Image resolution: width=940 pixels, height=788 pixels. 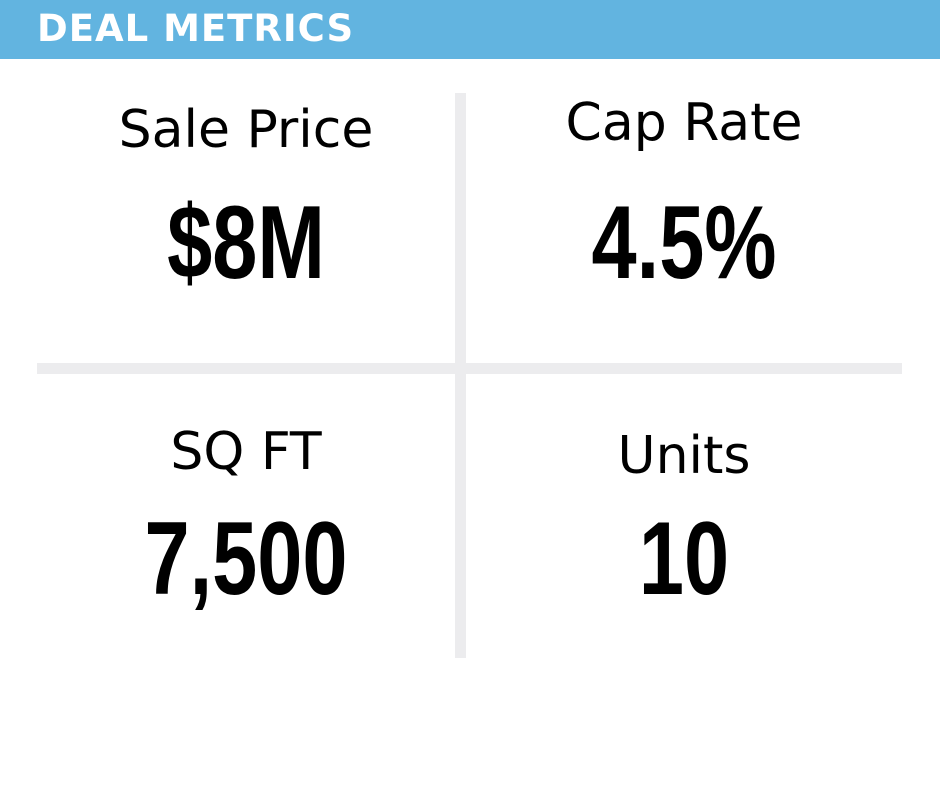 What do you see at coordinates (684, 123) in the screenshot?
I see `metric-label-cap-rate: Cap Rate` at bounding box center [684, 123].